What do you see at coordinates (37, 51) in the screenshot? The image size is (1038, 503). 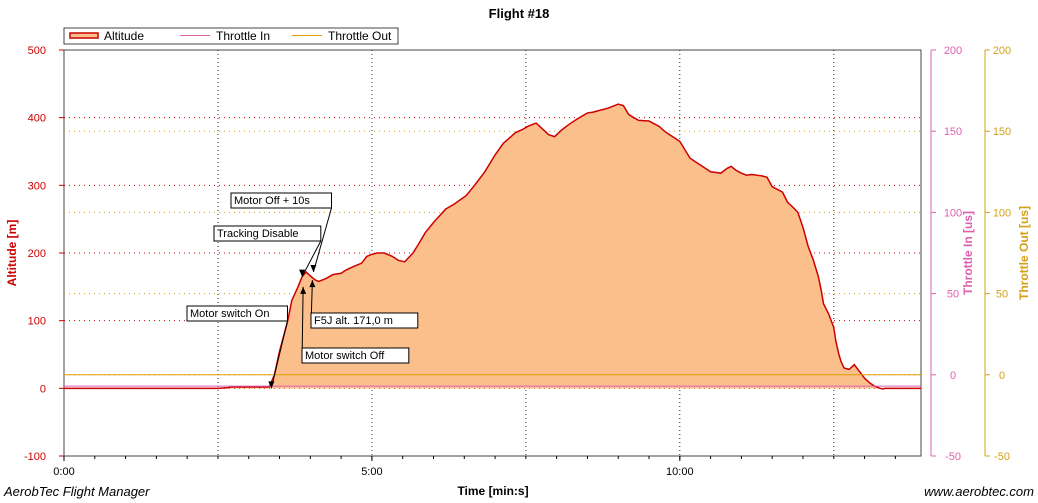 I see `y-axis-tick-label: 500` at bounding box center [37, 51].